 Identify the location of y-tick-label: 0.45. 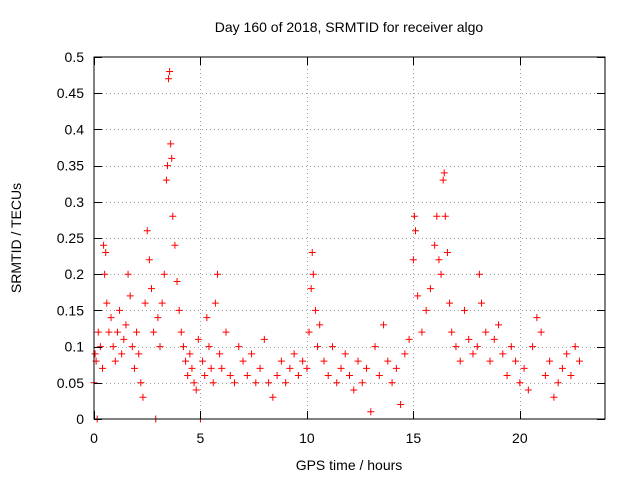
(70, 93).